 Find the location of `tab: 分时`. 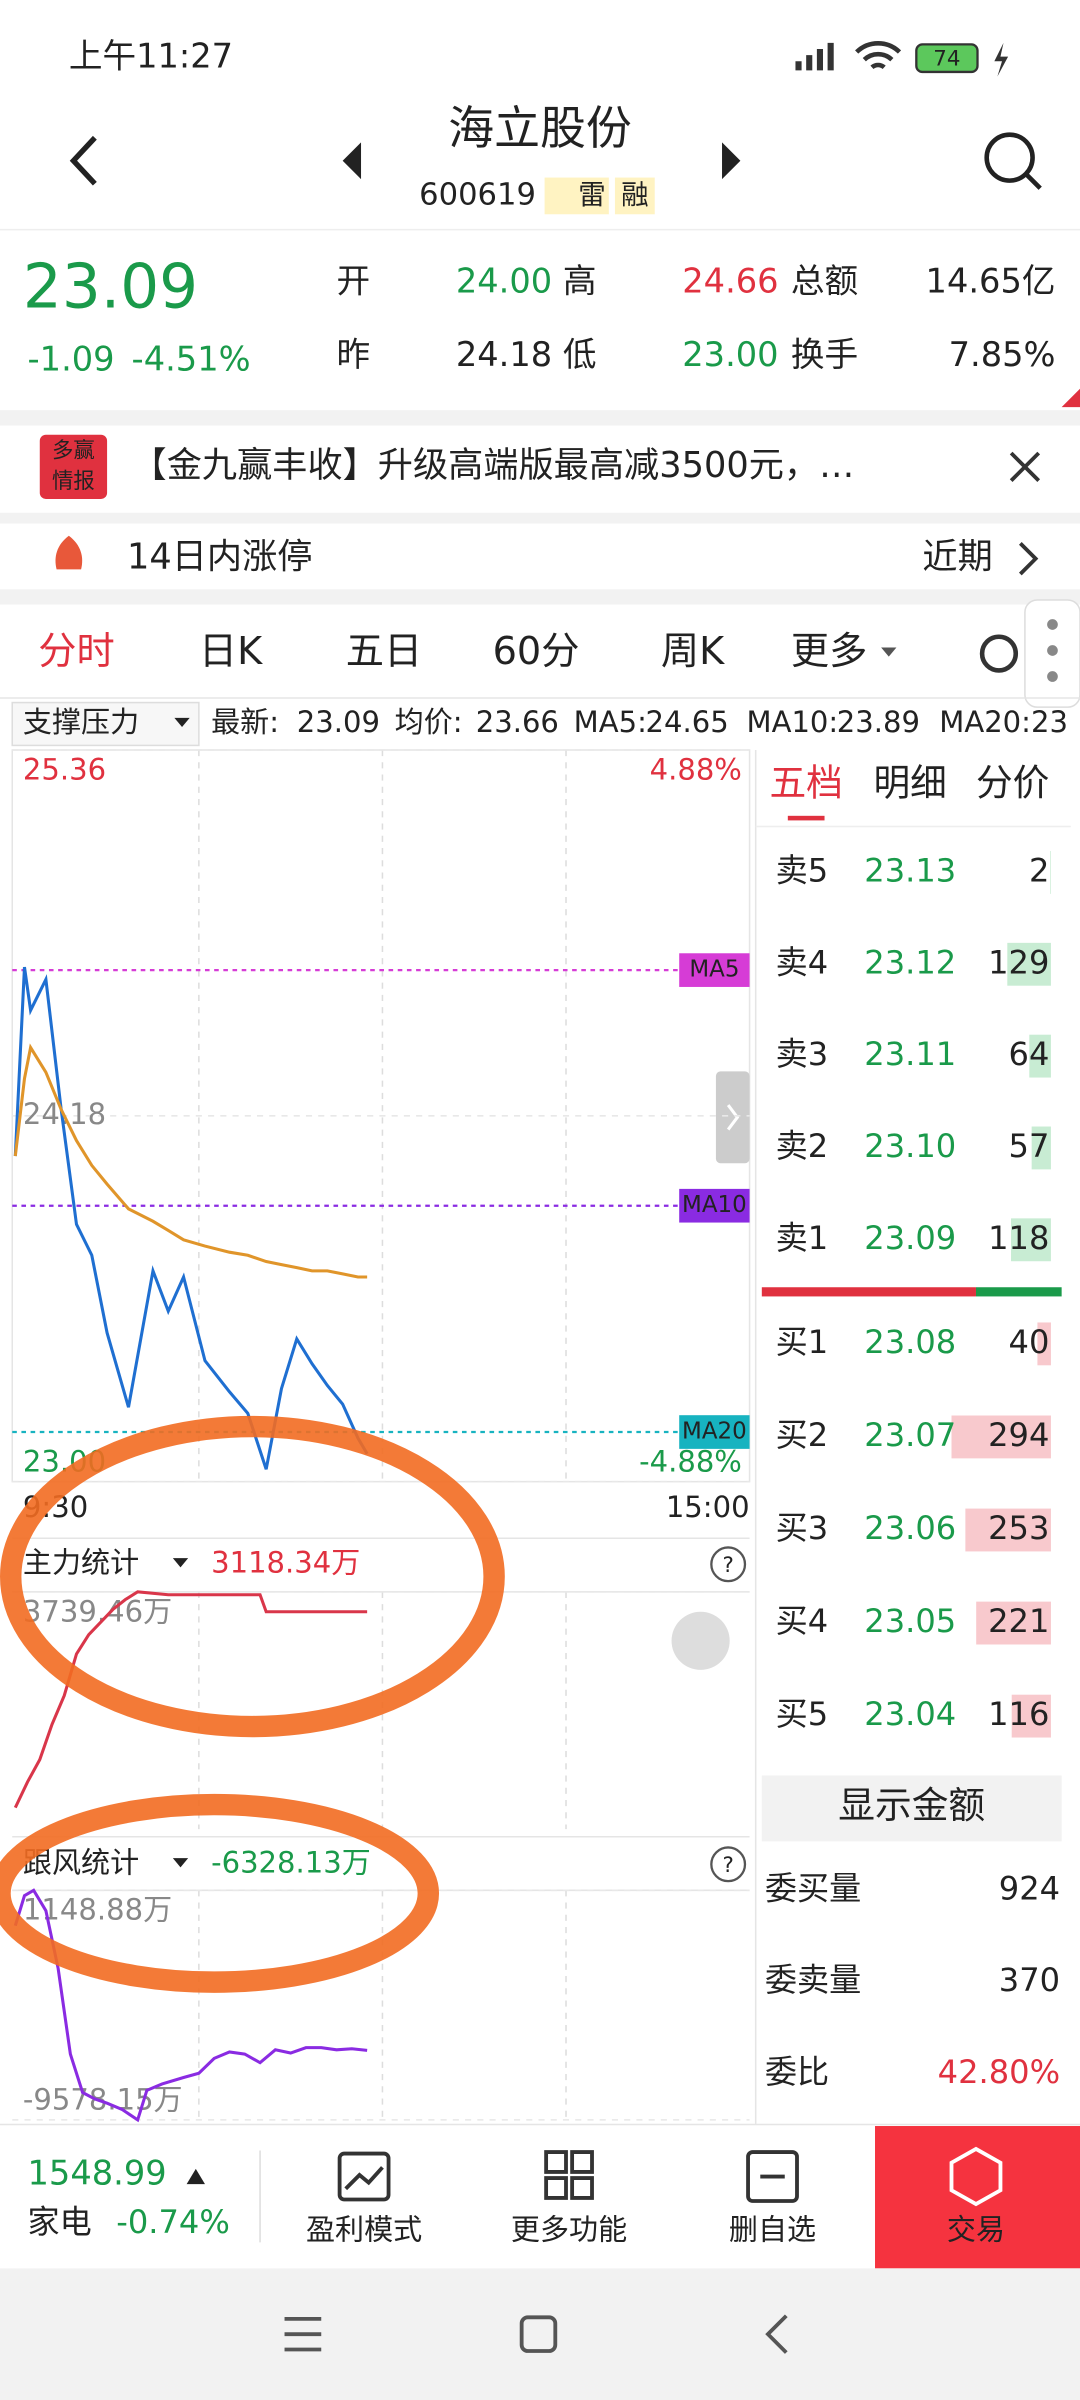

tab: 分时 is located at coordinates (76, 651).